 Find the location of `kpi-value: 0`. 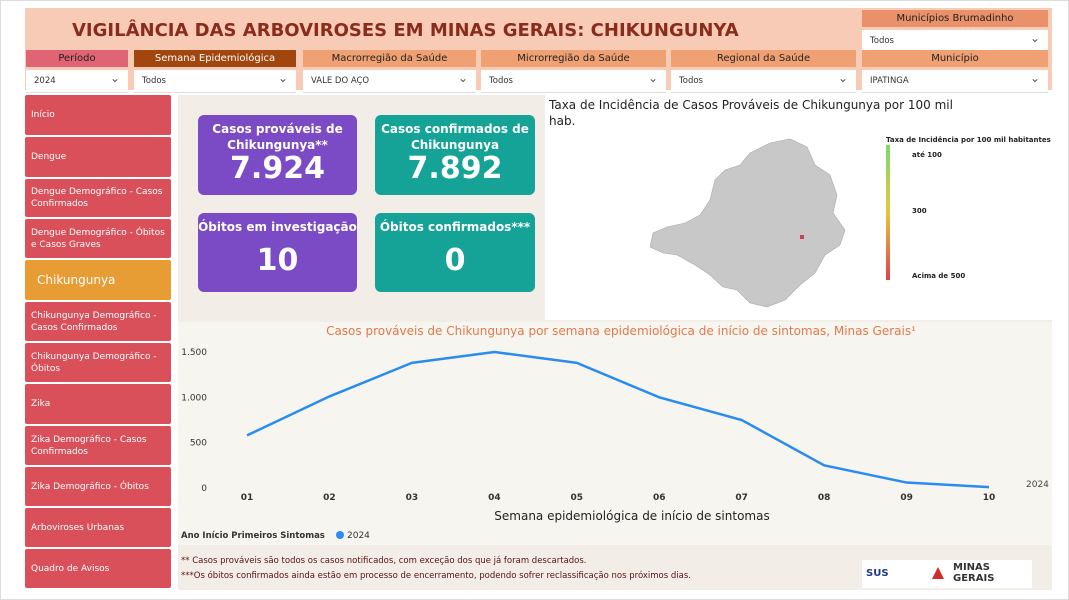

kpi-value: 0 is located at coordinates (455, 260).